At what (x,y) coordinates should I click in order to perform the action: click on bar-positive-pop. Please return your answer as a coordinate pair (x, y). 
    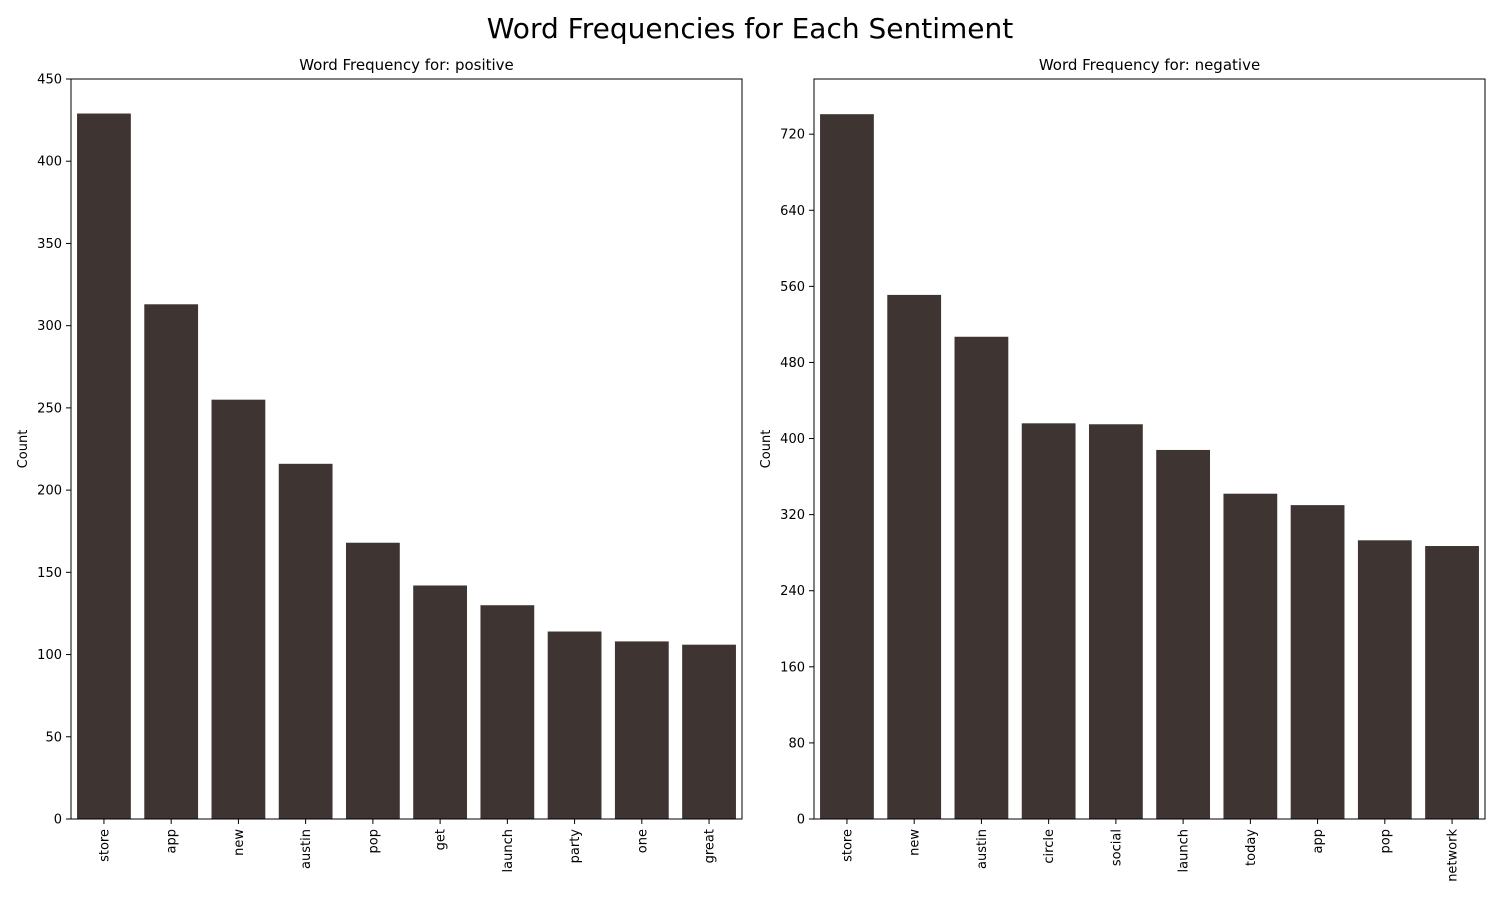
    Looking at the image, I should click on (372, 680).